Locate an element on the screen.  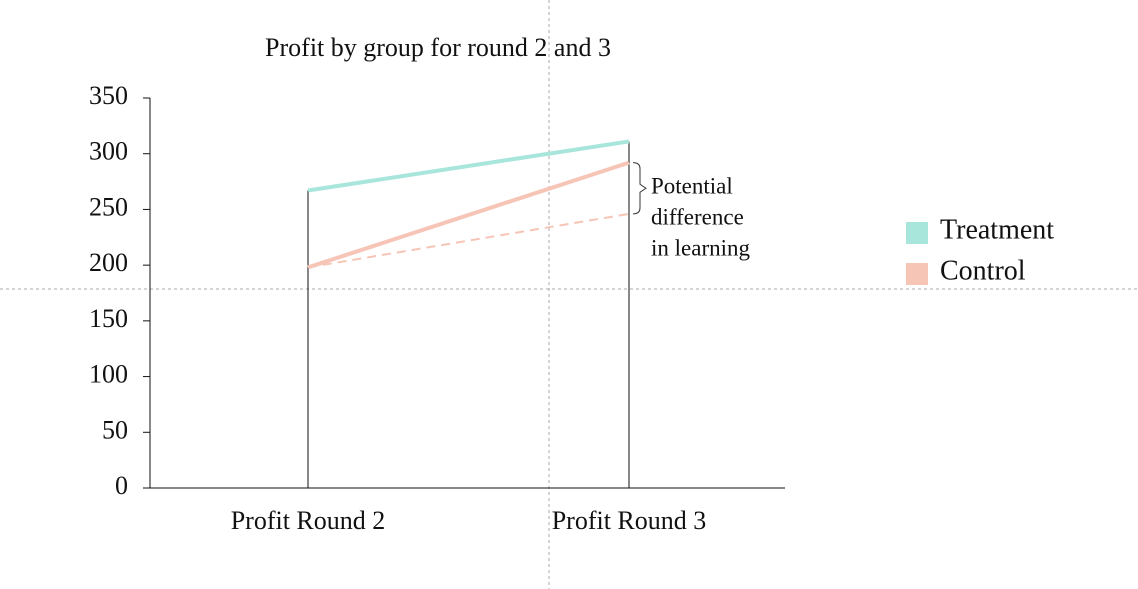
annotation: in learning is located at coordinates (700, 247).